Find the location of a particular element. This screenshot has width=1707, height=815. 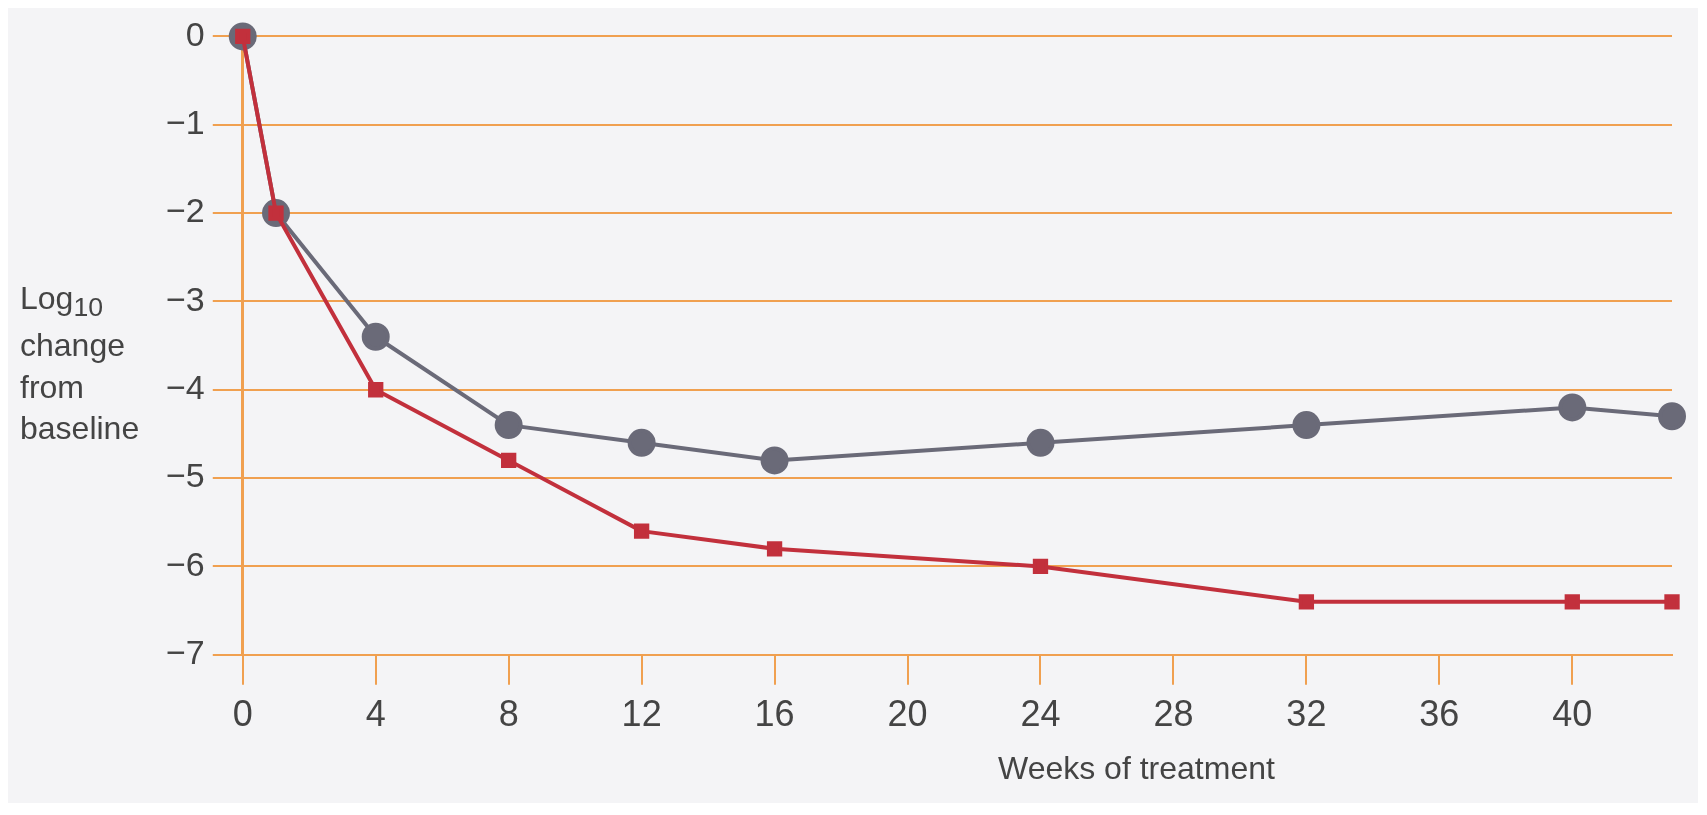

y-tick-label: 0 is located at coordinates (195, 33).